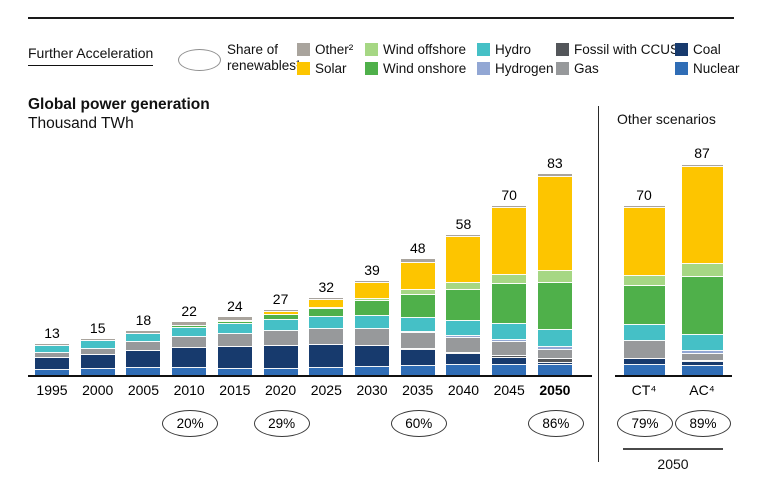 Image resolution: width=762 pixels, height=495 pixels. Describe the element at coordinates (189, 358) in the screenshot. I see `bar-2010-segment-coal` at that location.